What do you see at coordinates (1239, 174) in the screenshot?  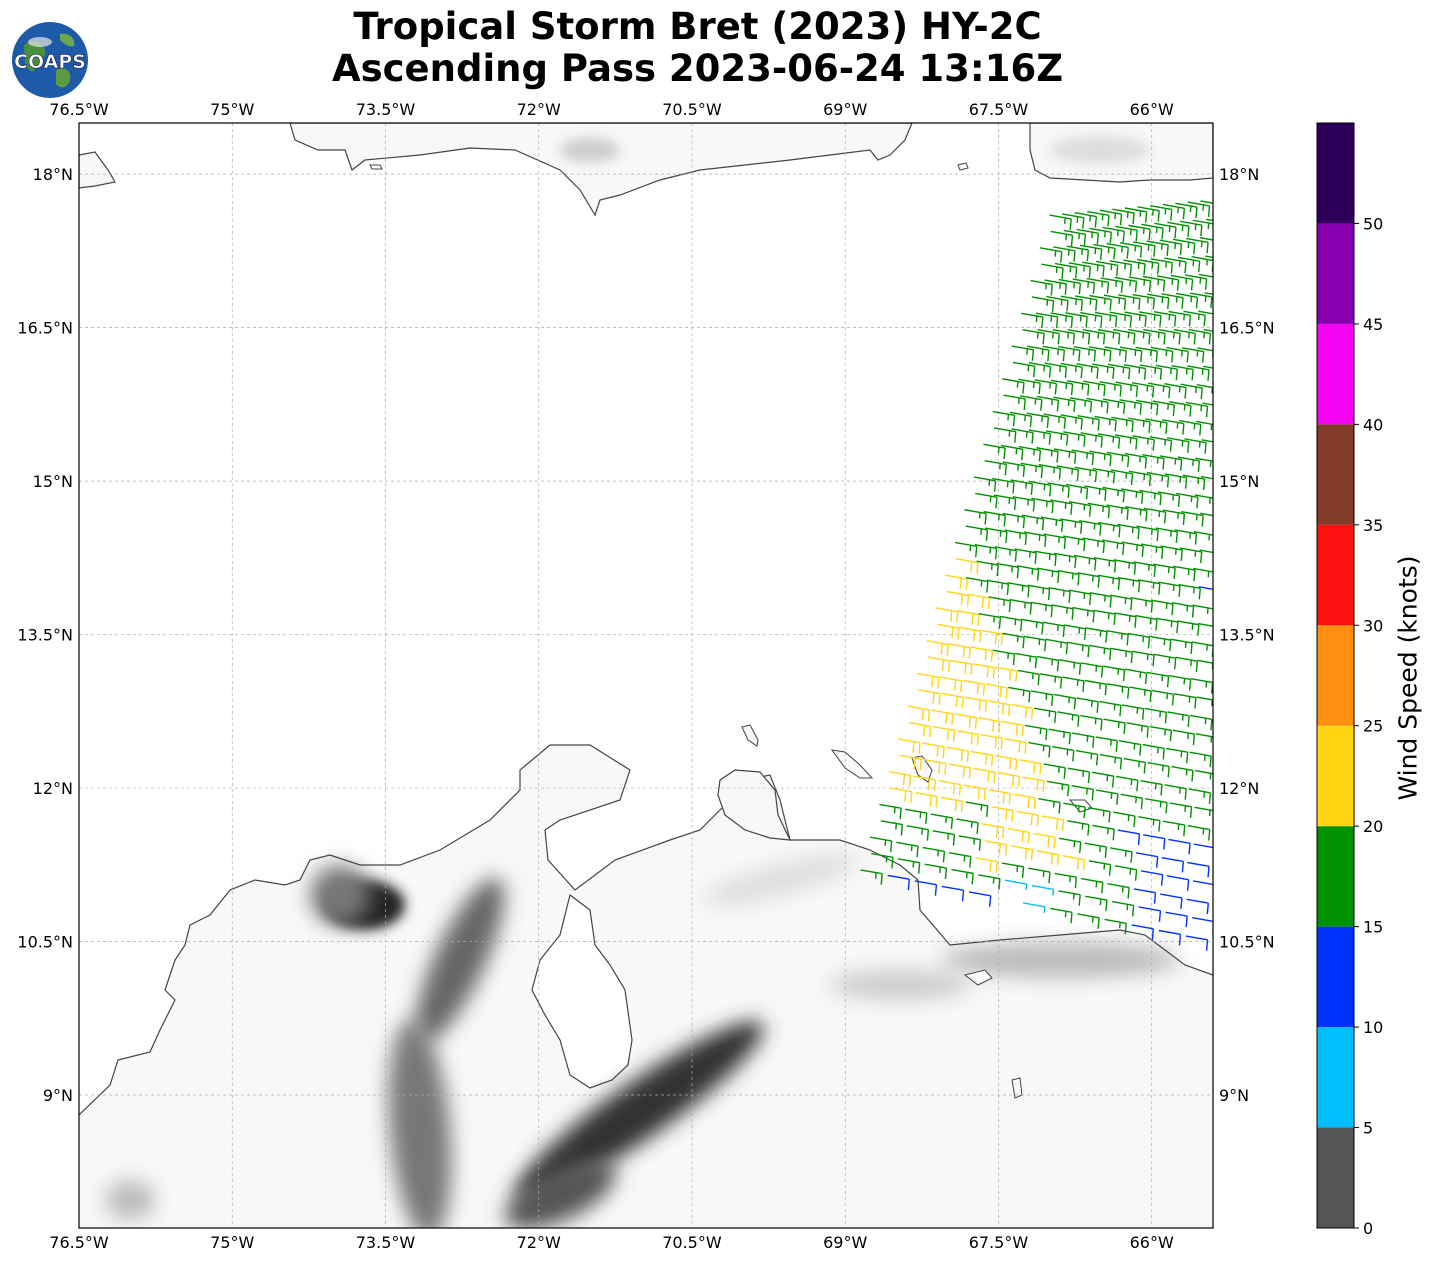 I see `y-tick-label-right: 18°N` at bounding box center [1239, 174].